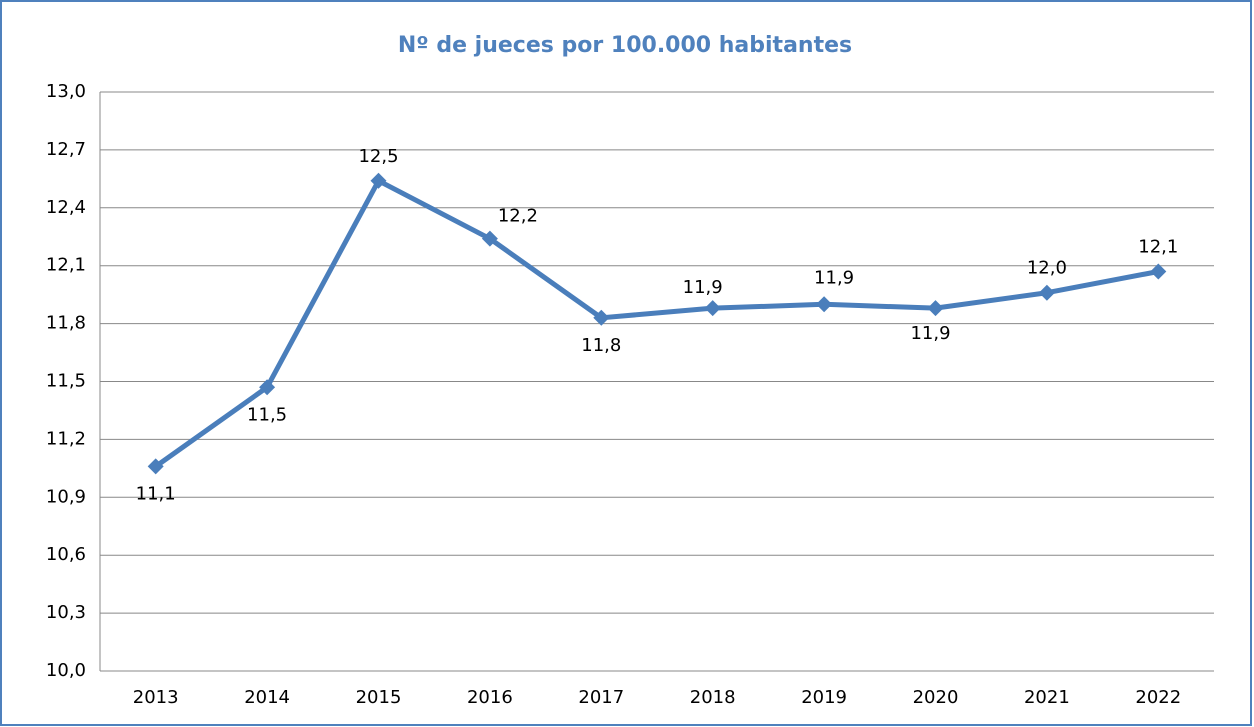 This screenshot has width=1254, height=727. Describe the element at coordinates (66, 612) in the screenshot. I see `y-tick-label: 10,3` at that location.